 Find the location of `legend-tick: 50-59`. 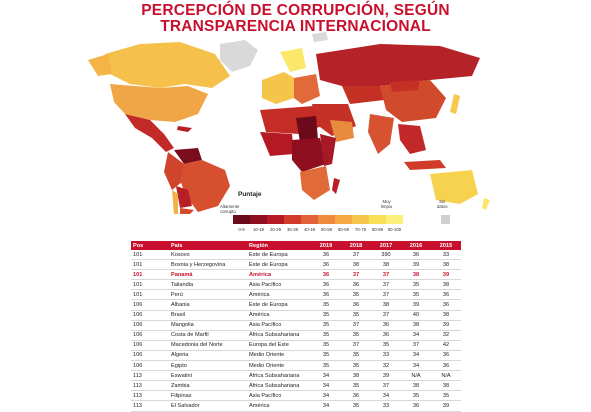

legend-tick: 50-59 is located at coordinates (326, 229).